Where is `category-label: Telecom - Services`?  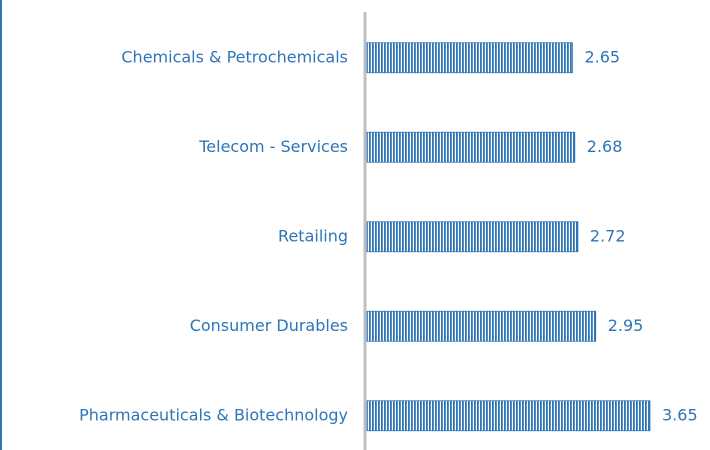 category-label: Telecom - Services is located at coordinates (273, 146).